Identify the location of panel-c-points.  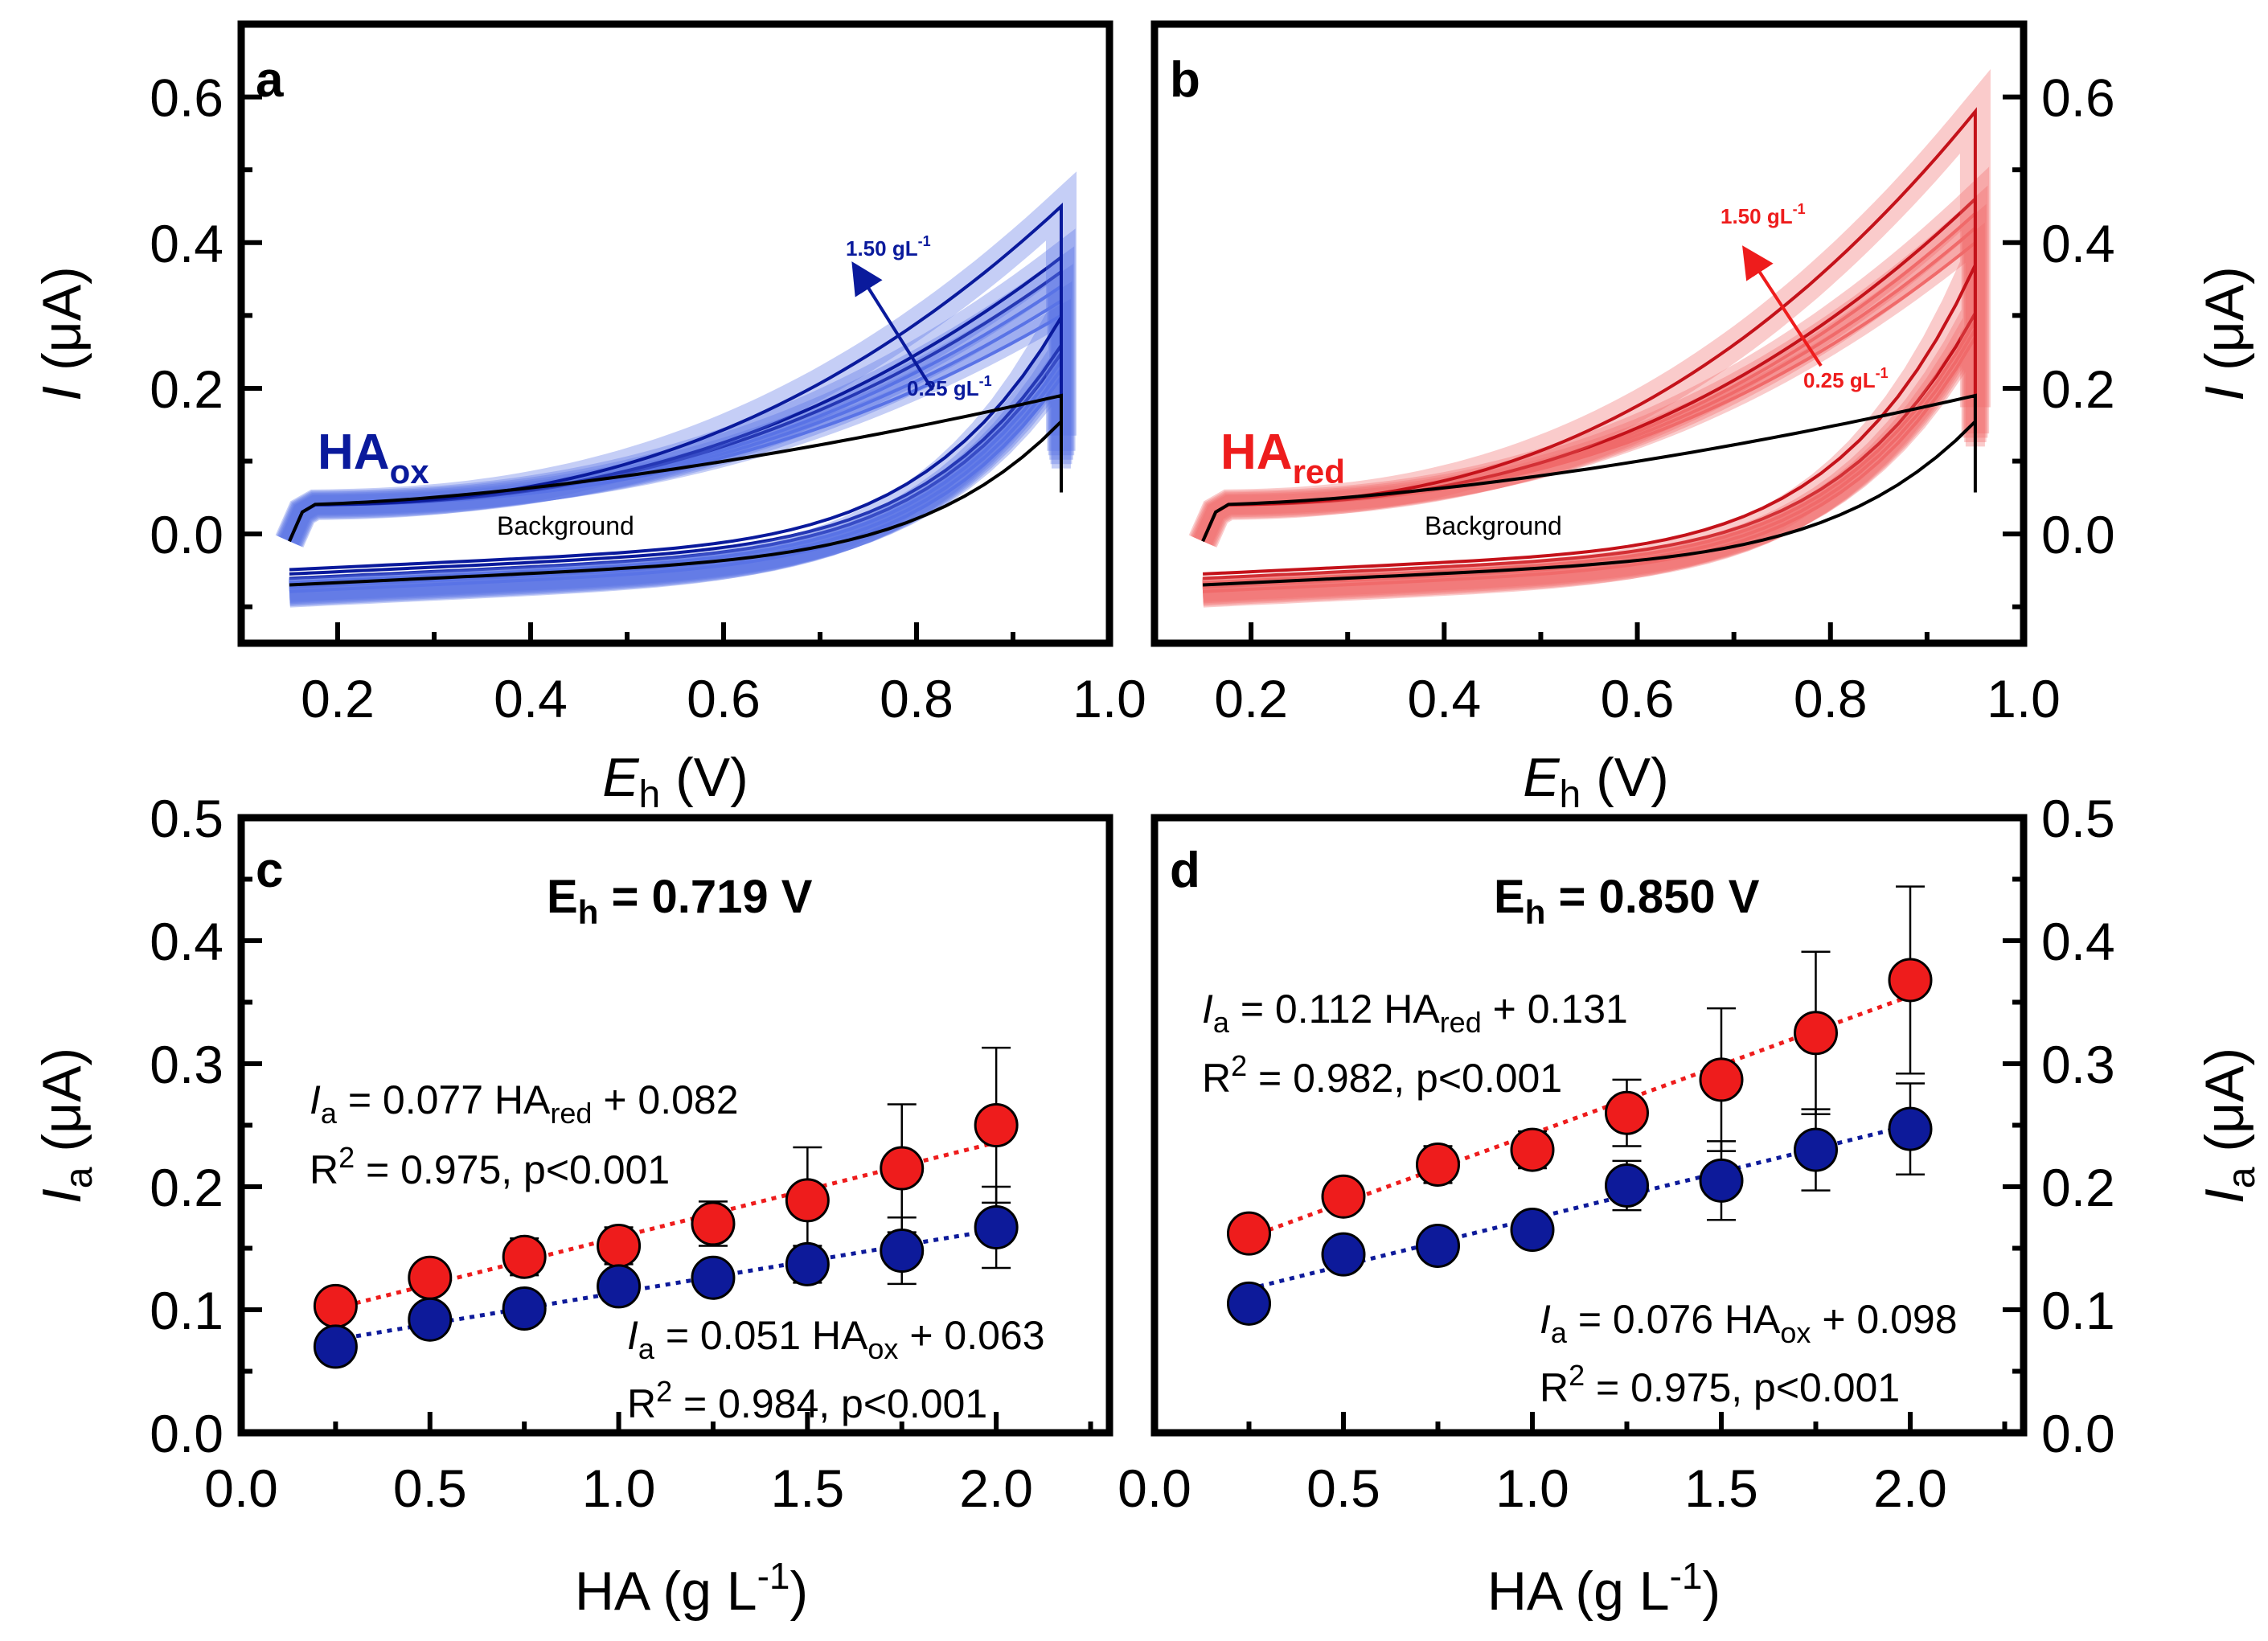
(666, 1207).